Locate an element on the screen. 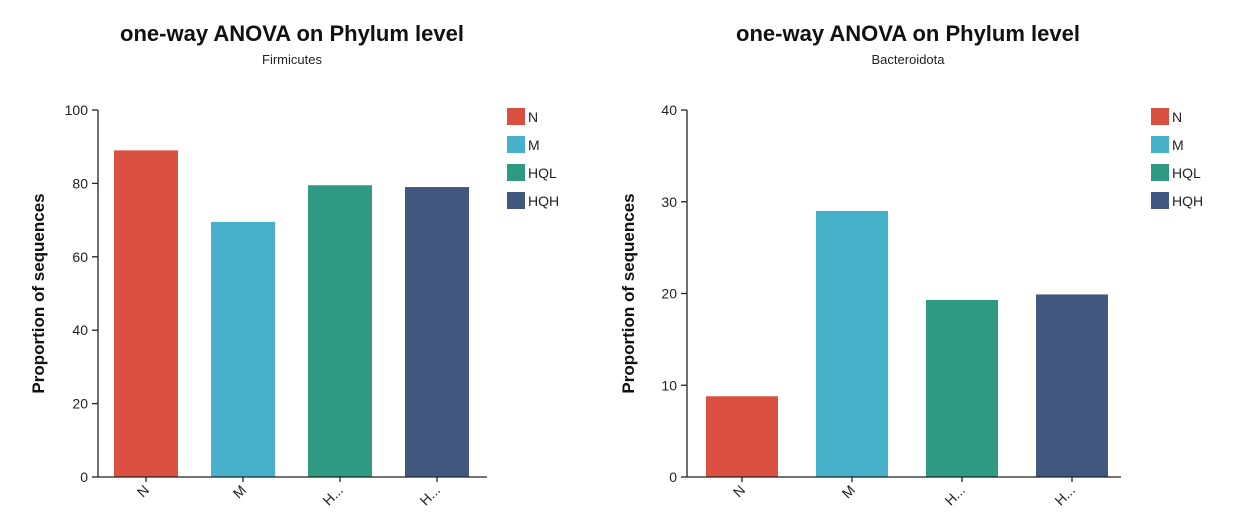  y-tick-label: 30 is located at coordinates (669, 202).